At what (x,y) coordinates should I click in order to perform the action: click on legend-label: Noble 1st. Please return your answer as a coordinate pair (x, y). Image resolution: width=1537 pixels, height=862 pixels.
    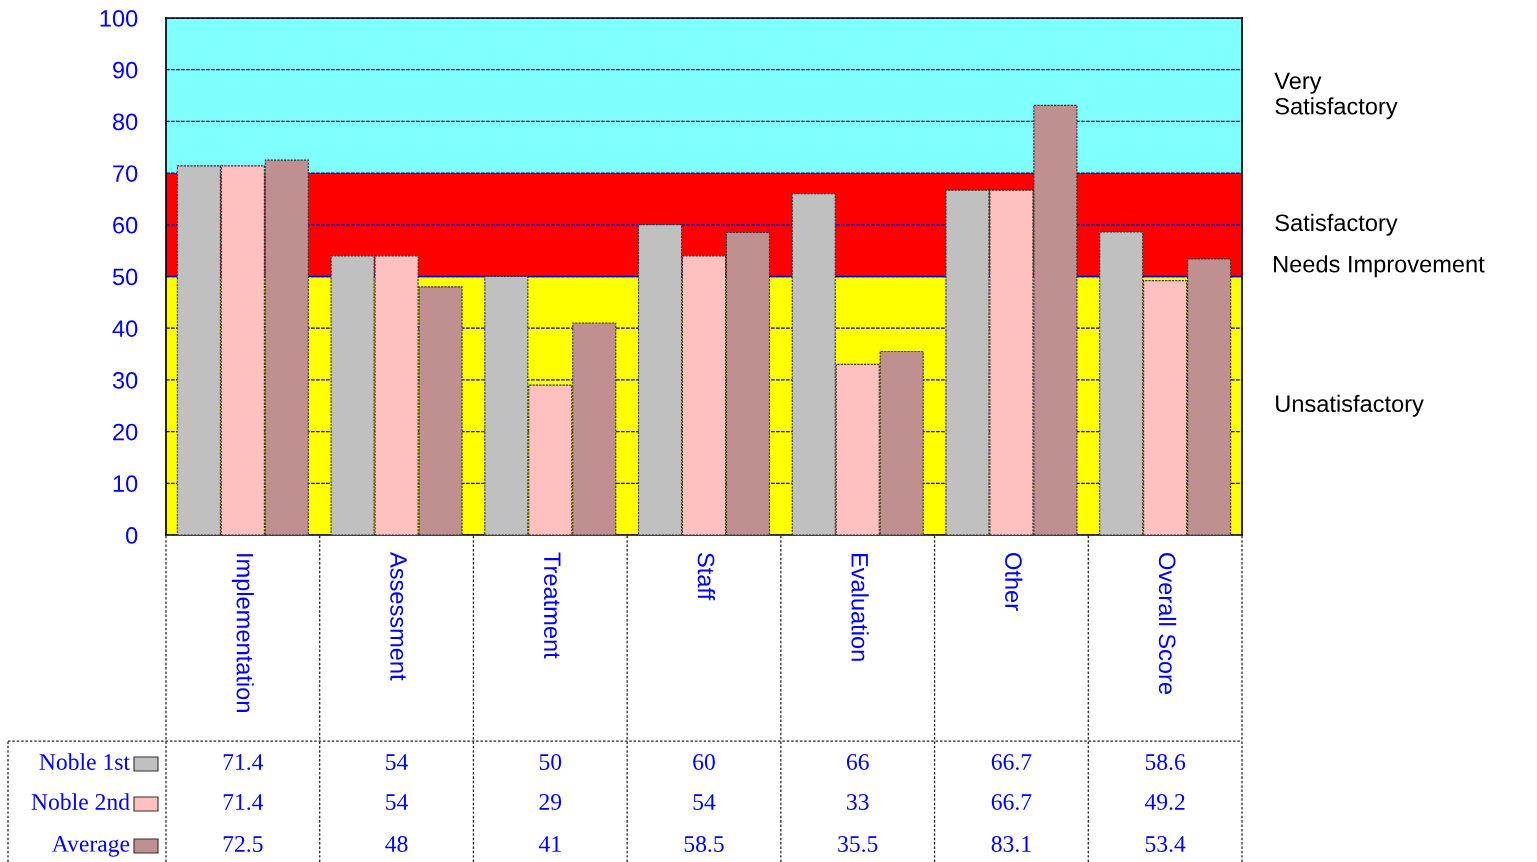
    Looking at the image, I should click on (84, 761).